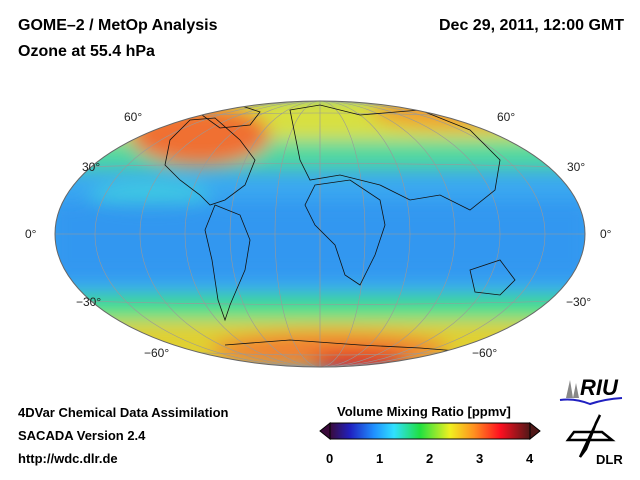  I want to click on dlr-logo-text: DLR, so click(609, 459).